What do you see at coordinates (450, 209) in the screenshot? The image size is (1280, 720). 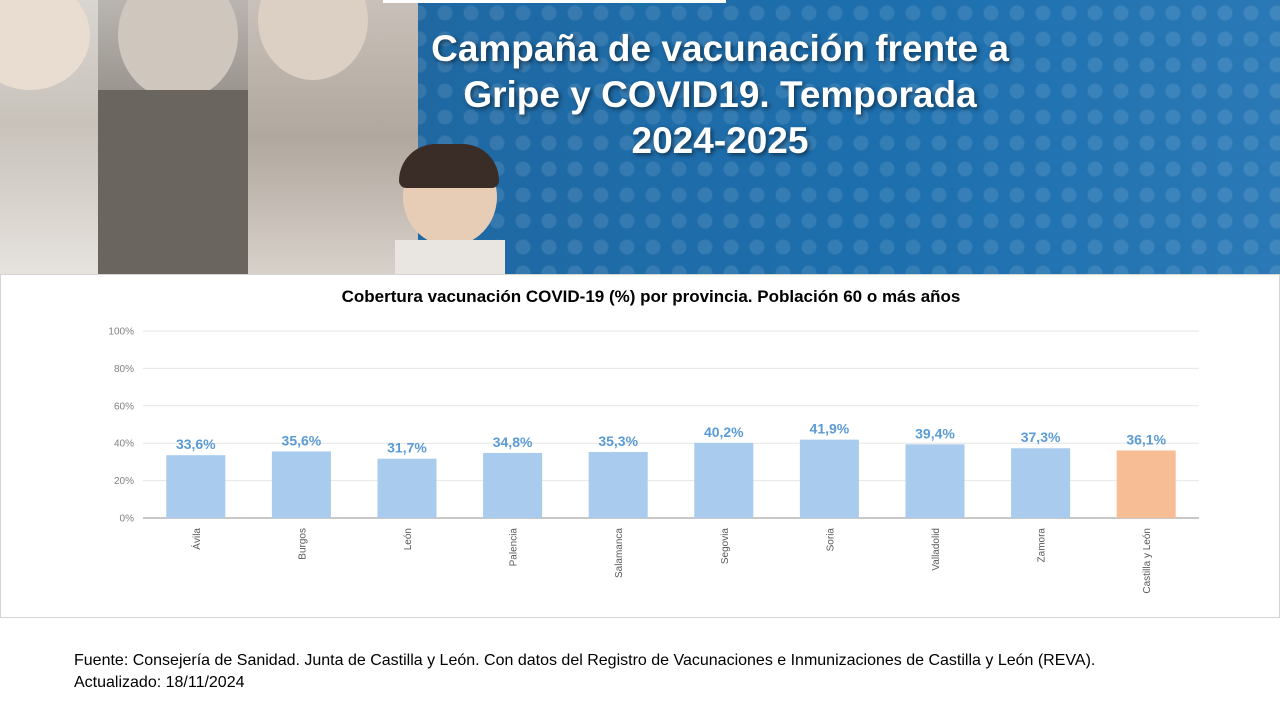 I see `photo-child` at bounding box center [450, 209].